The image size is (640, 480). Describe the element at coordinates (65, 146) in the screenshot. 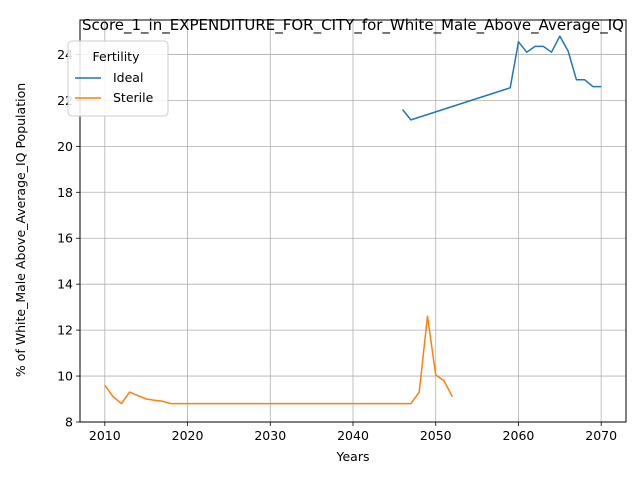

I see `y-tick-label: 20` at that location.